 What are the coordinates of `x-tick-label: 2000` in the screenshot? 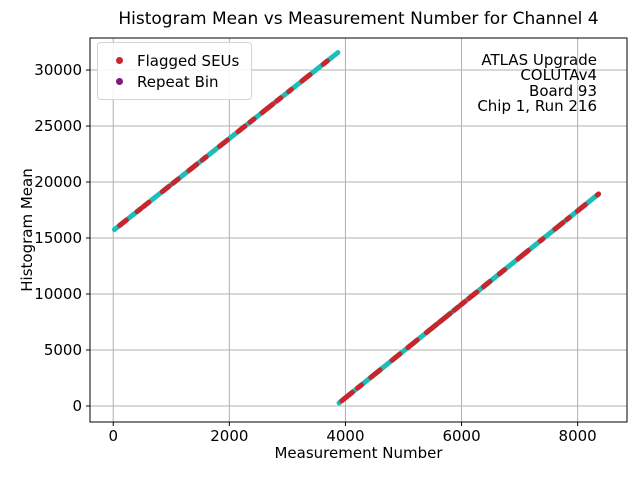 It's located at (229, 436).